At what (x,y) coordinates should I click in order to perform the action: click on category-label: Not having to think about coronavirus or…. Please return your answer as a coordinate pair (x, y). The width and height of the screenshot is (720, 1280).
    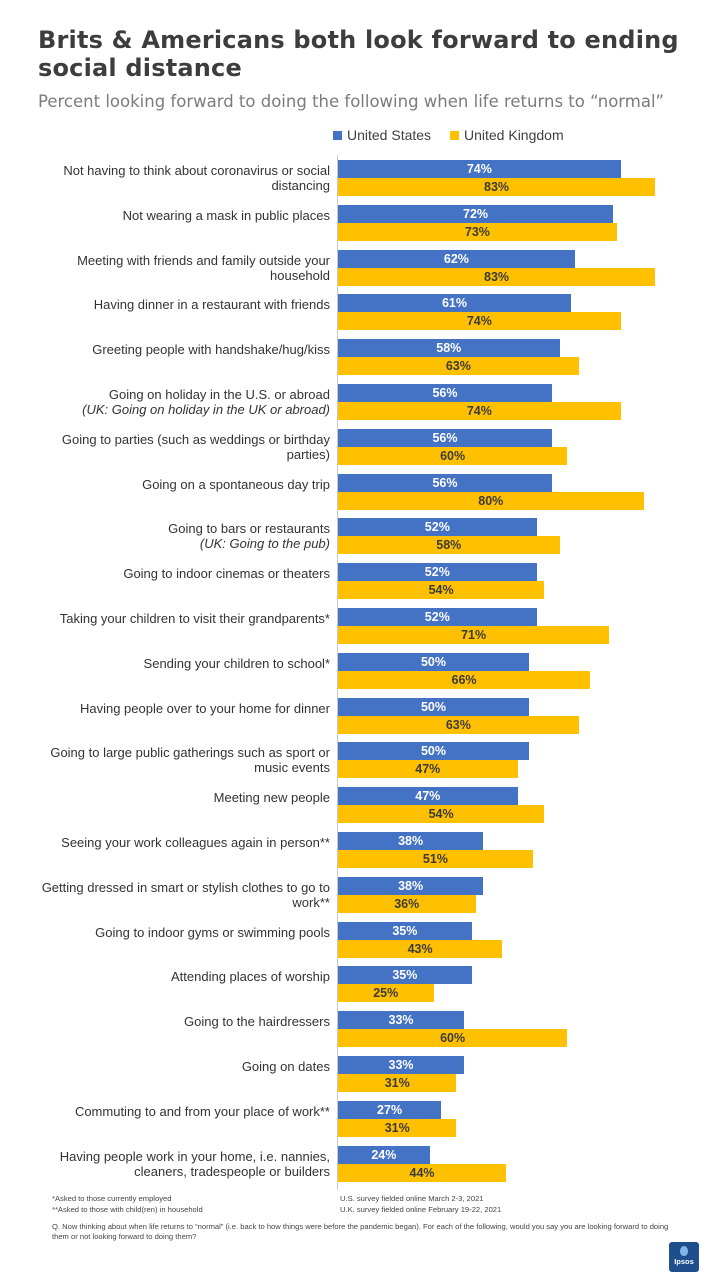
    Looking at the image, I should click on (180, 178).